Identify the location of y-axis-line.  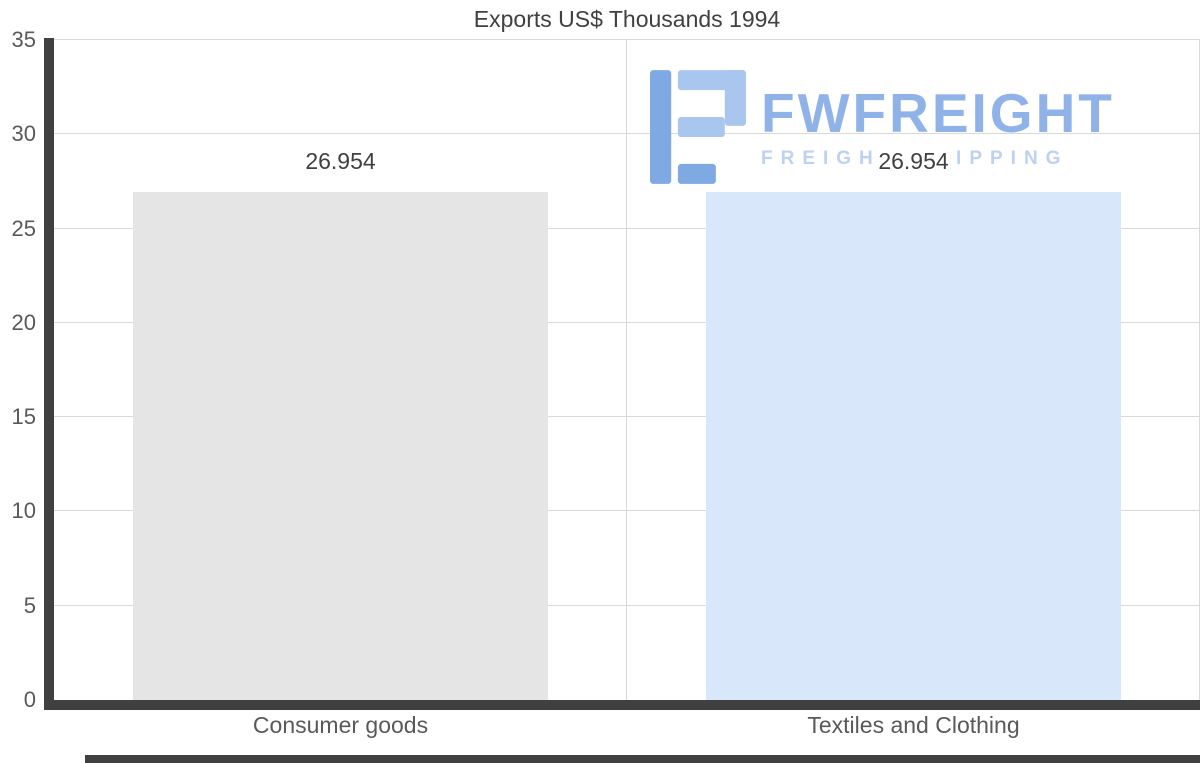
(49, 374).